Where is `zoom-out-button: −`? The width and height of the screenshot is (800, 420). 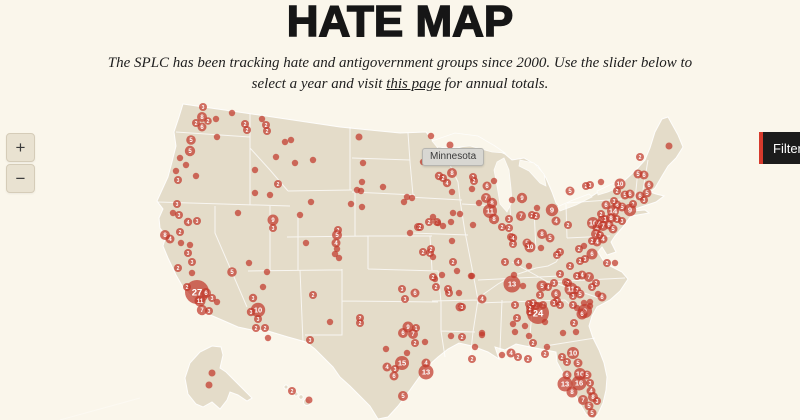 zoom-out-button: − is located at coordinates (20, 178).